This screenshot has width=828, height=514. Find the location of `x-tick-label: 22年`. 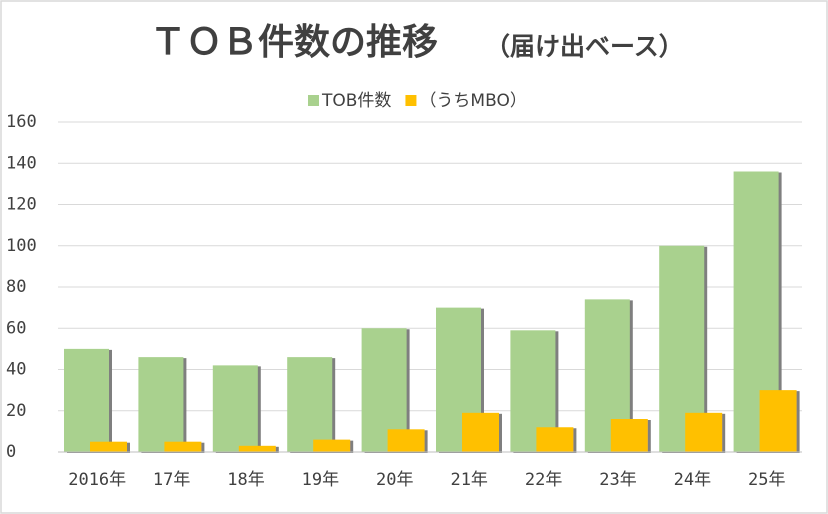

x-tick-label: 22年 is located at coordinates (543, 480).